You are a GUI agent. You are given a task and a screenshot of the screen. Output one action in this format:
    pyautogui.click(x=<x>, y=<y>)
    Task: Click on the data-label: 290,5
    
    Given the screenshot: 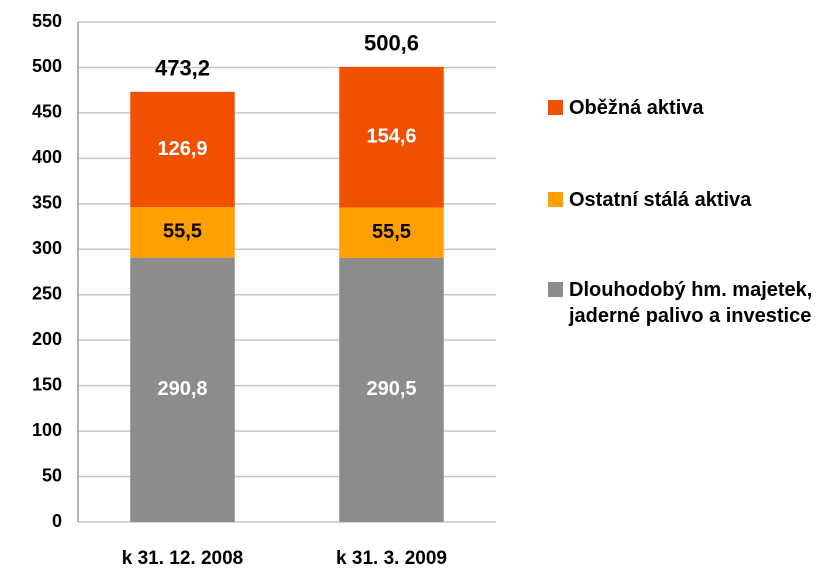 What is the action you would take?
    pyautogui.click(x=391, y=389)
    